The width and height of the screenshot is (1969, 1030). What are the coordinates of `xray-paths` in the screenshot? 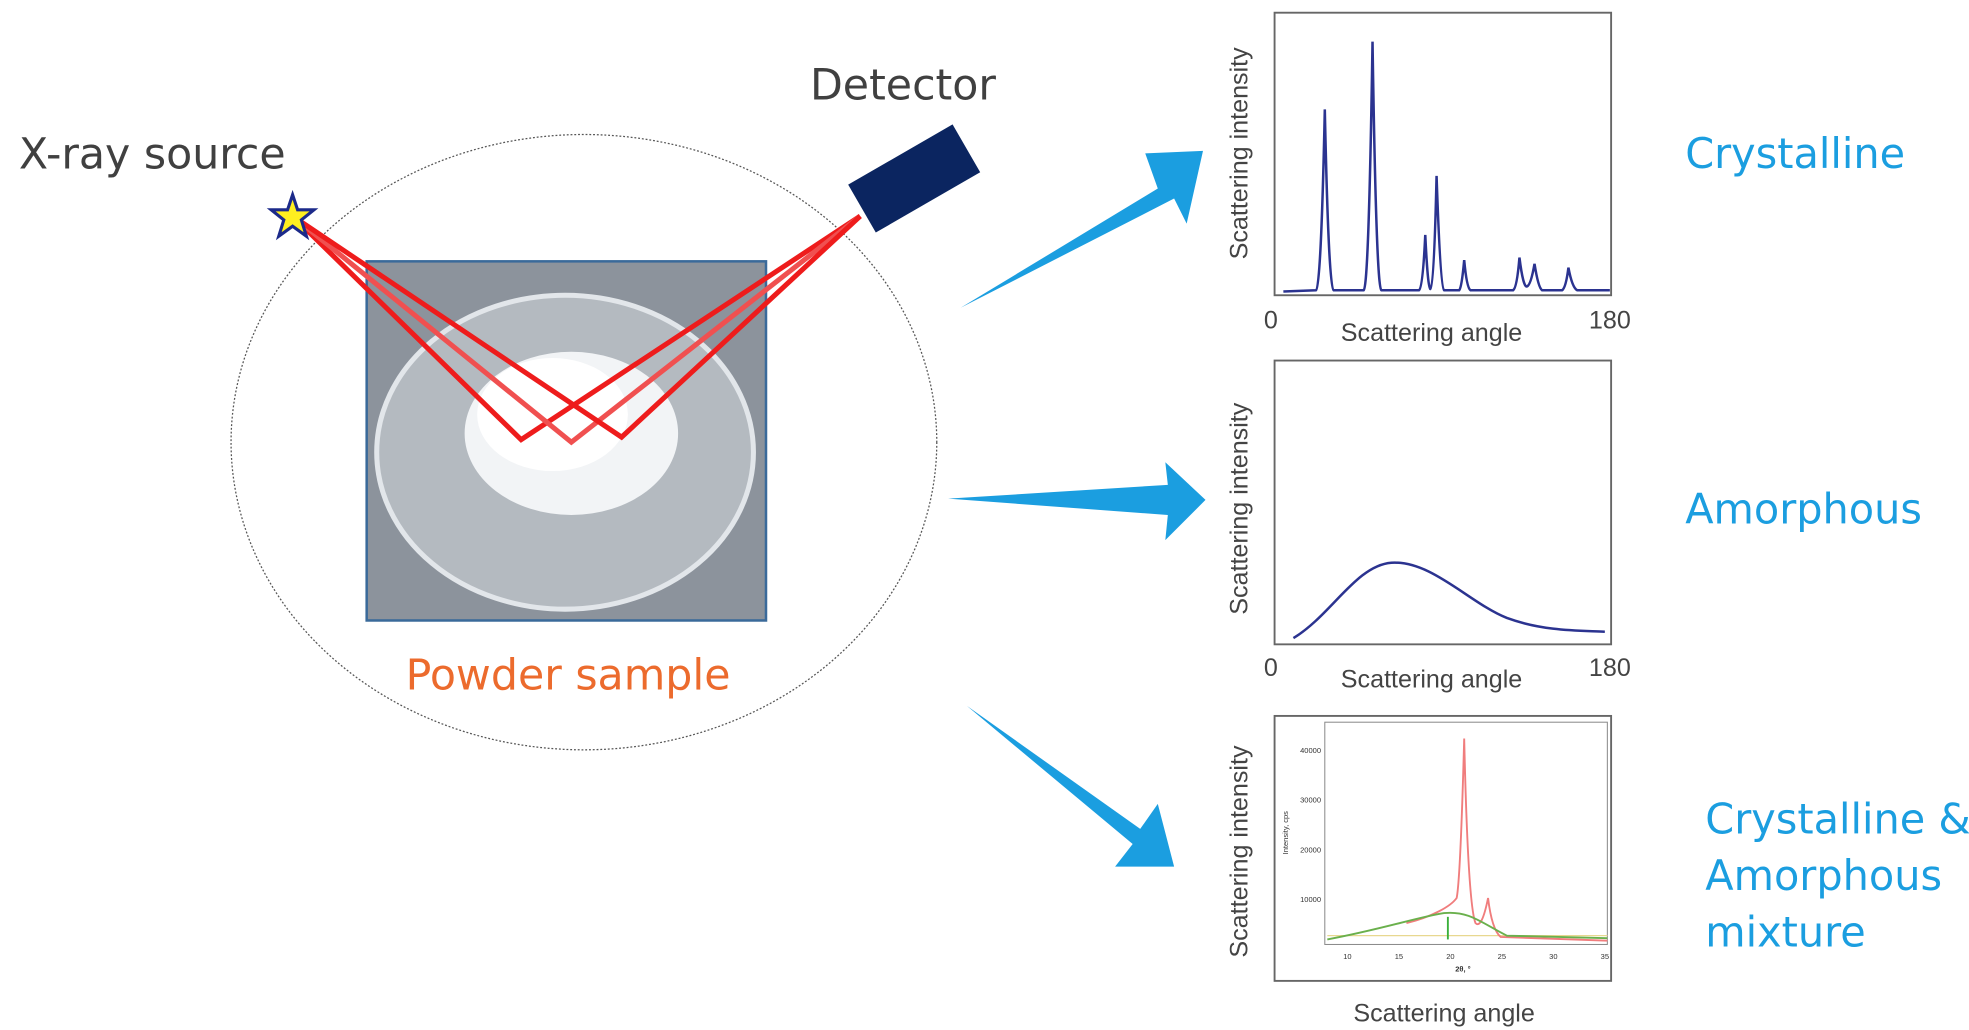 It's located at (576, 330).